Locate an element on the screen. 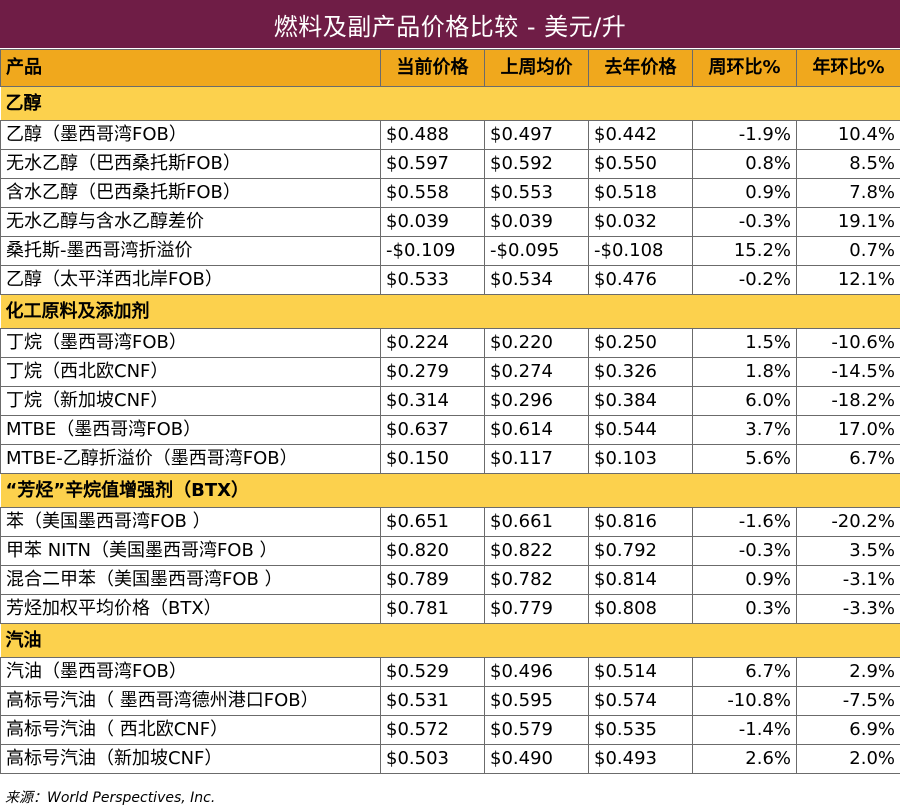  section-header-row: 化工原料及添加剂 is located at coordinates (450, 311).